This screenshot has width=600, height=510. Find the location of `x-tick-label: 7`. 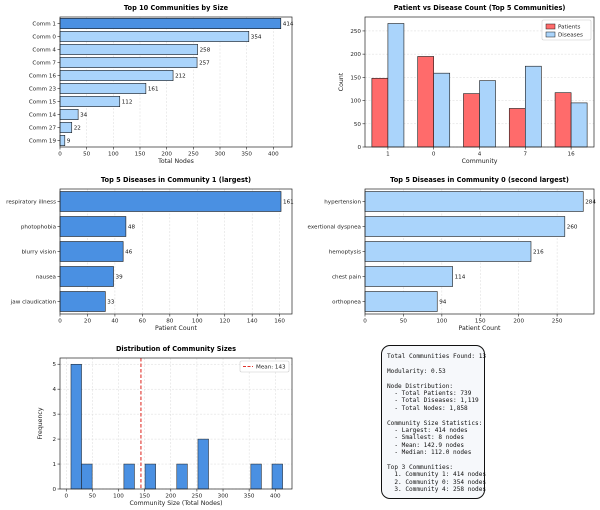

x-tick-label: 7 is located at coordinates (526, 155).